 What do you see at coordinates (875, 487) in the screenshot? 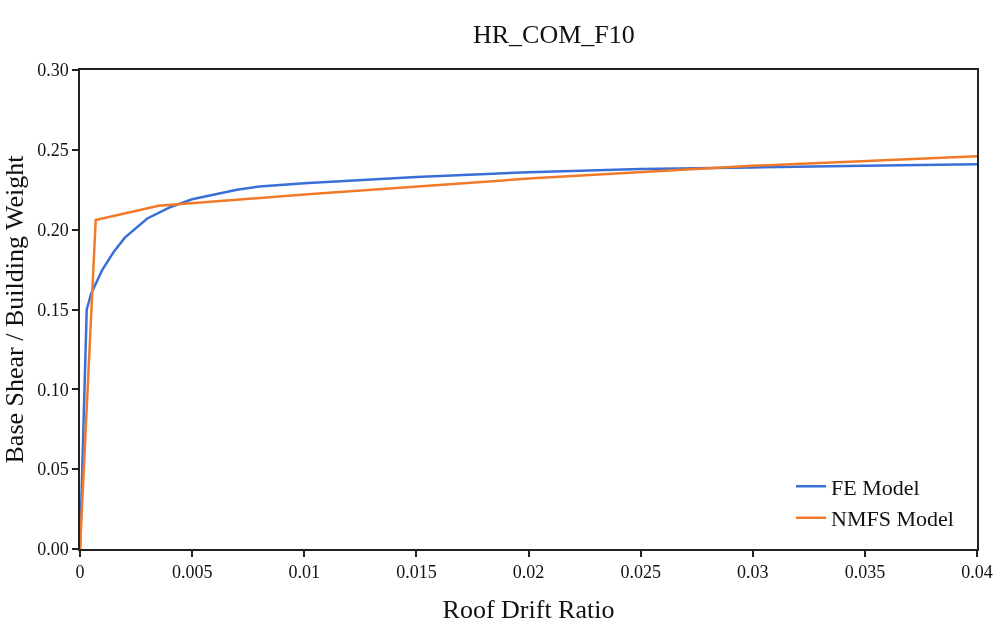
I see `legend-label: FE Model` at bounding box center [875, 487].